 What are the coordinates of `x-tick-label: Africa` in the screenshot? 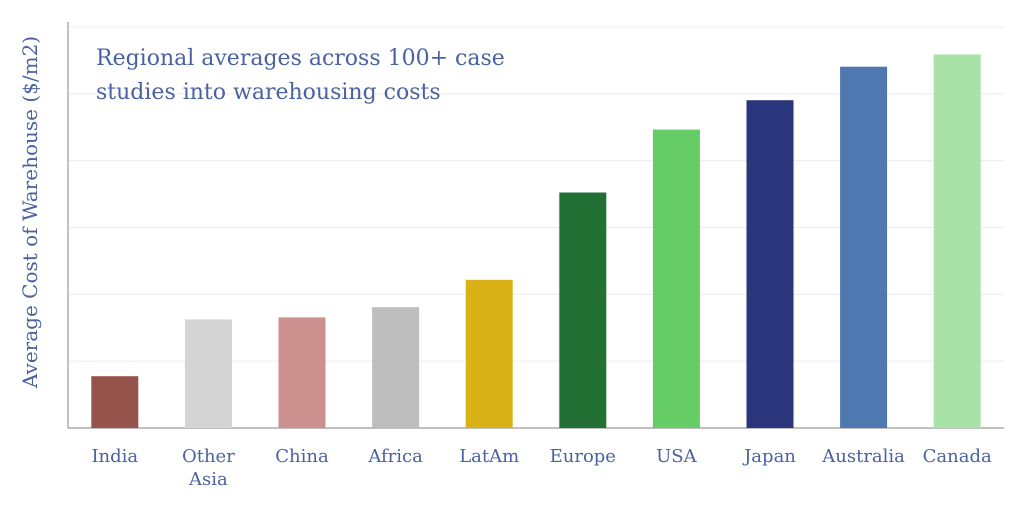 It's located at (395, 456).